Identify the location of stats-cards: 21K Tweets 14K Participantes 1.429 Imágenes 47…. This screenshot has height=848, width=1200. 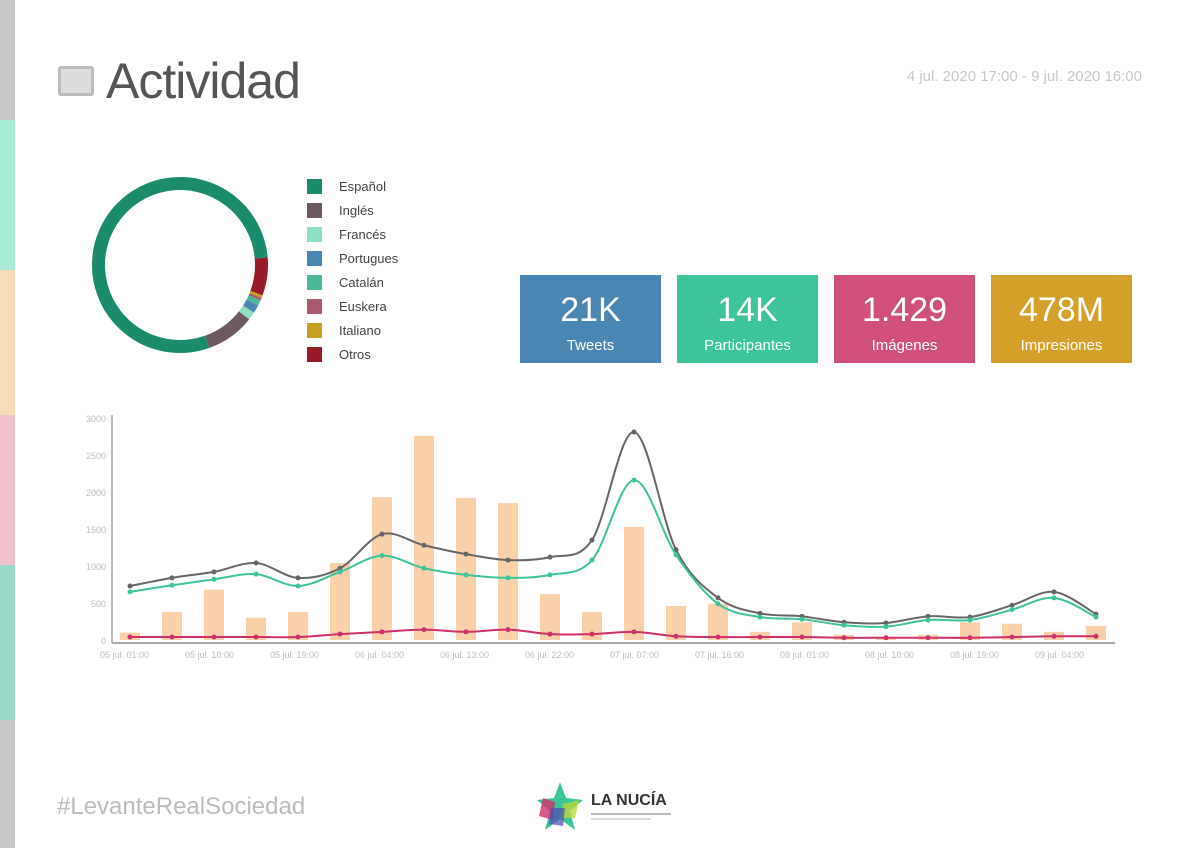
(826, 319).